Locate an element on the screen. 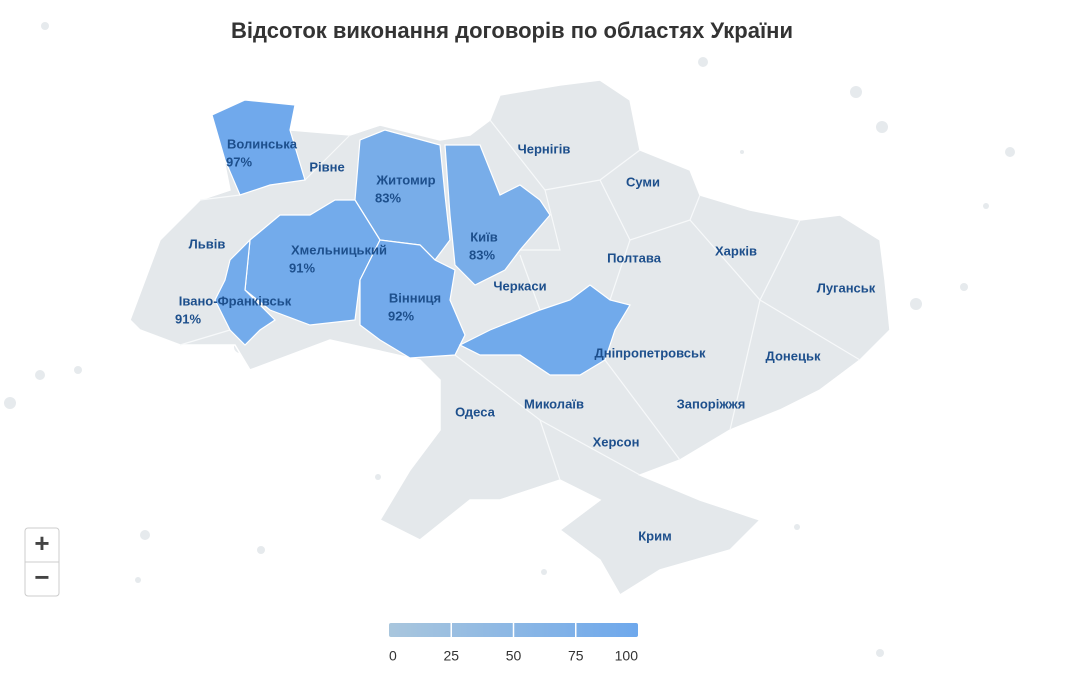  region-name: Хмельницький is located at coordinates (339, 249).